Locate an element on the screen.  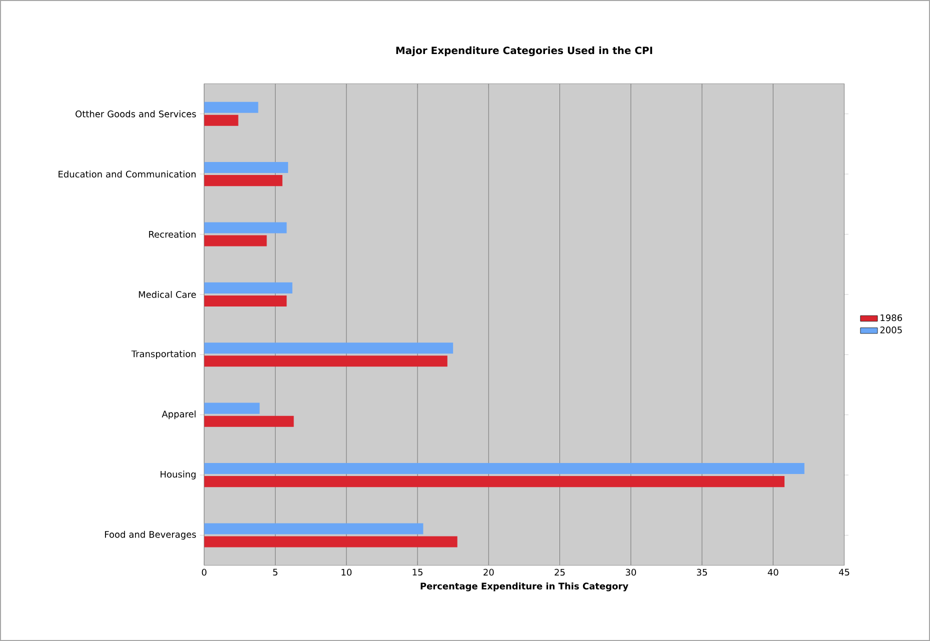
y-tick-label: Recreation is located at coordinates (172, 234).